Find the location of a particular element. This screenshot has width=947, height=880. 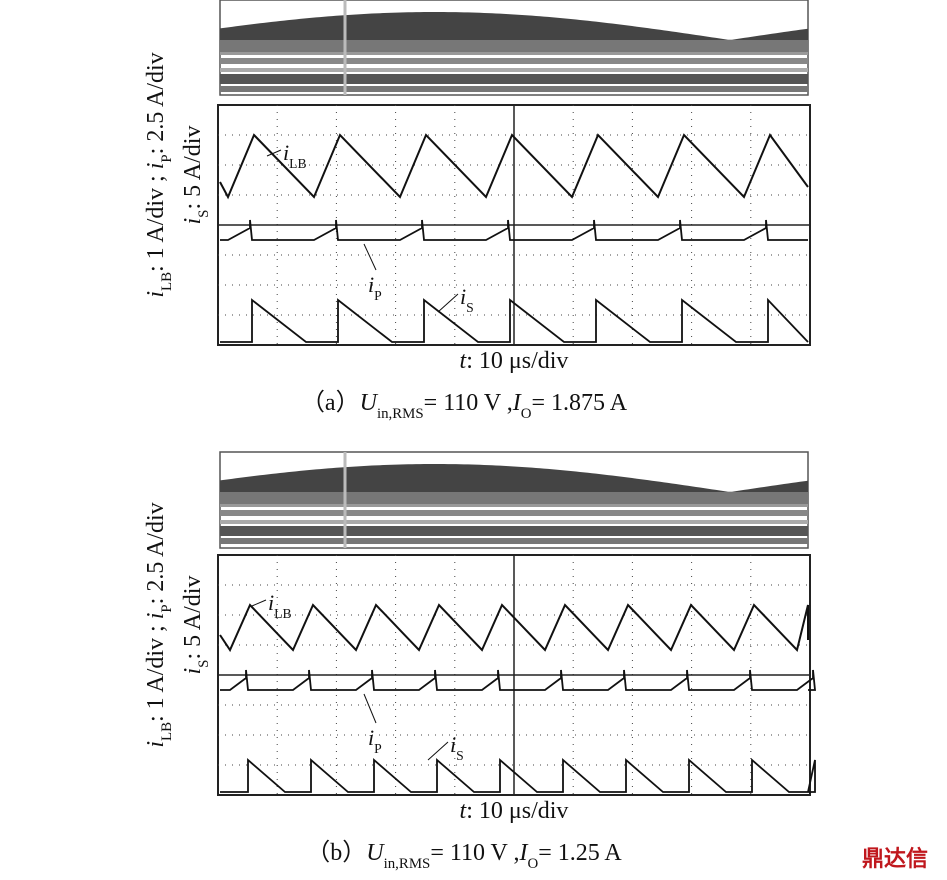

caption: （a）Uin,RMS= 110 V ,IO= 1.875 A is located at coordinates (464, 406).